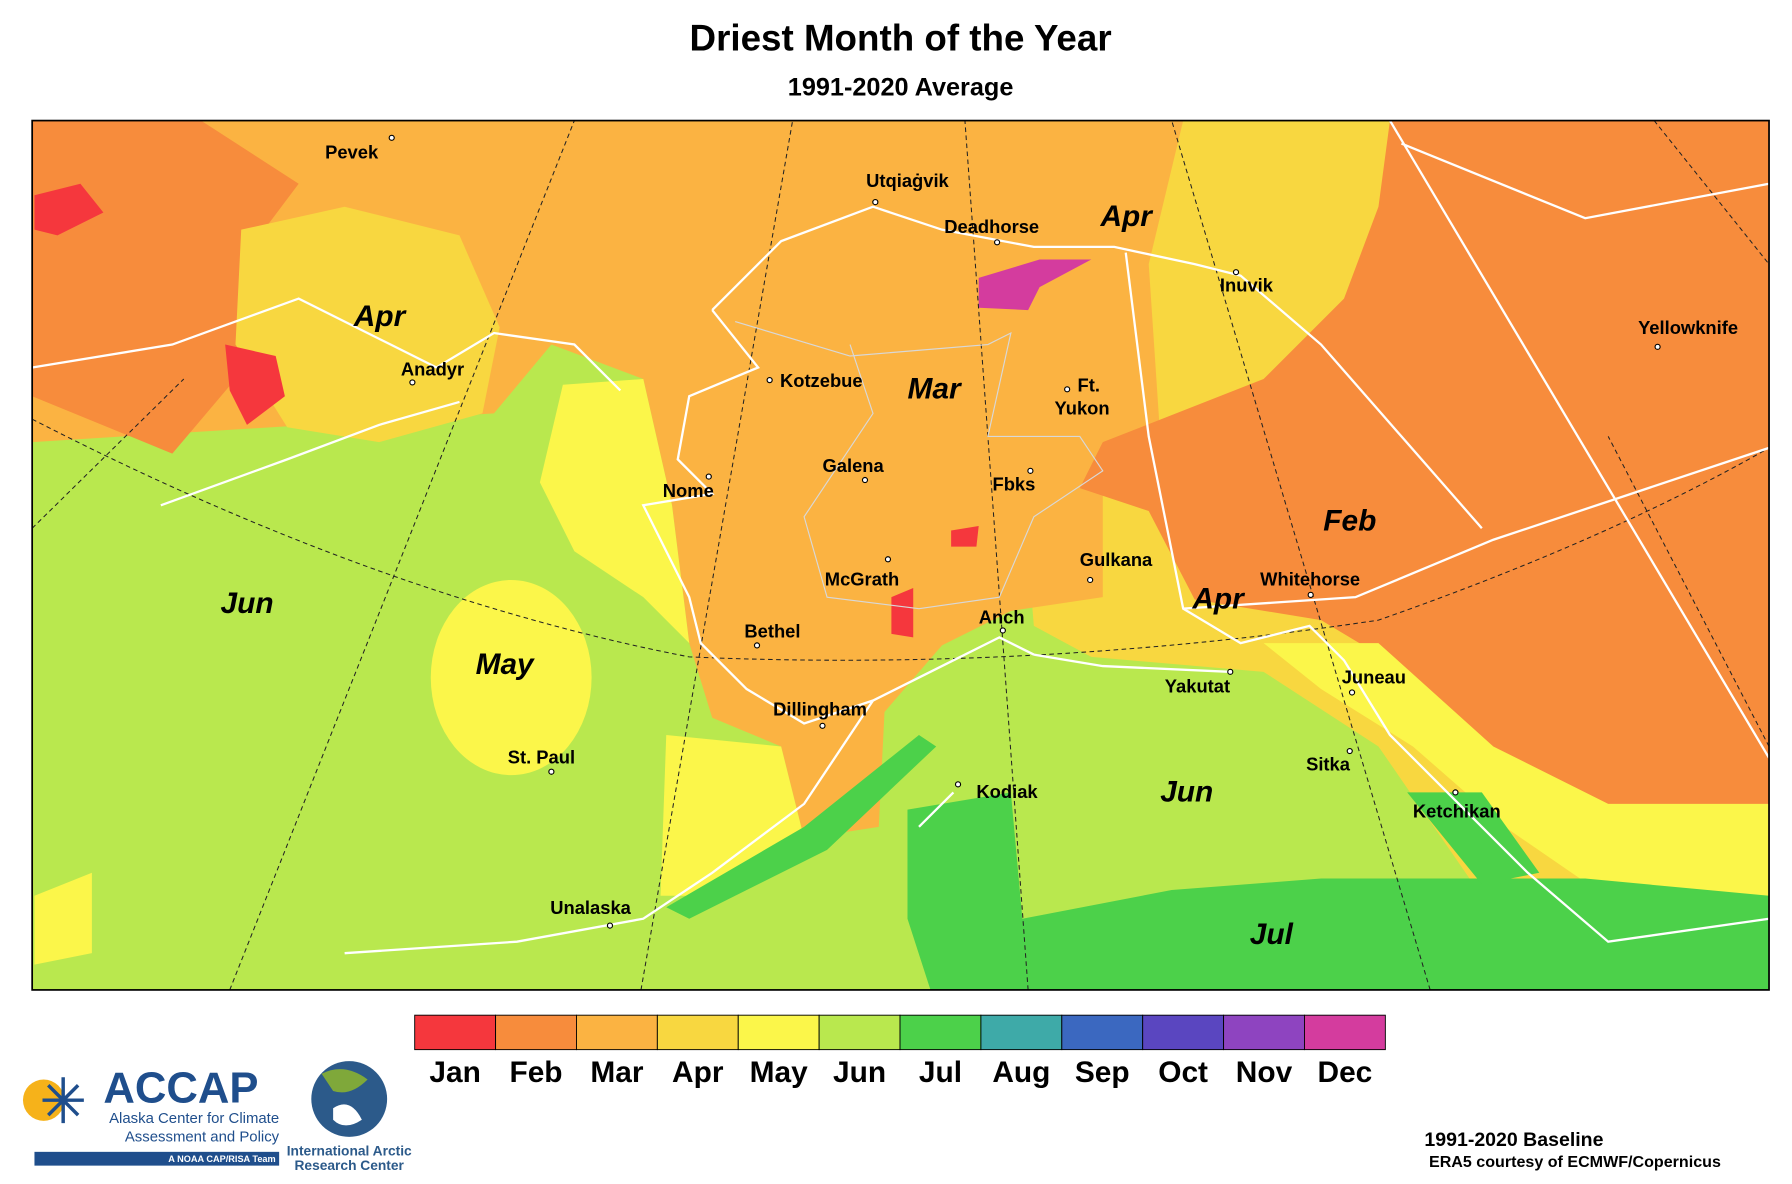 Image resolution: width=1792 pixels, height=1184 pixels. Describe the element at coordinates (940, 1072) in the screenshot. I see `legend-label: Jul` at that location.